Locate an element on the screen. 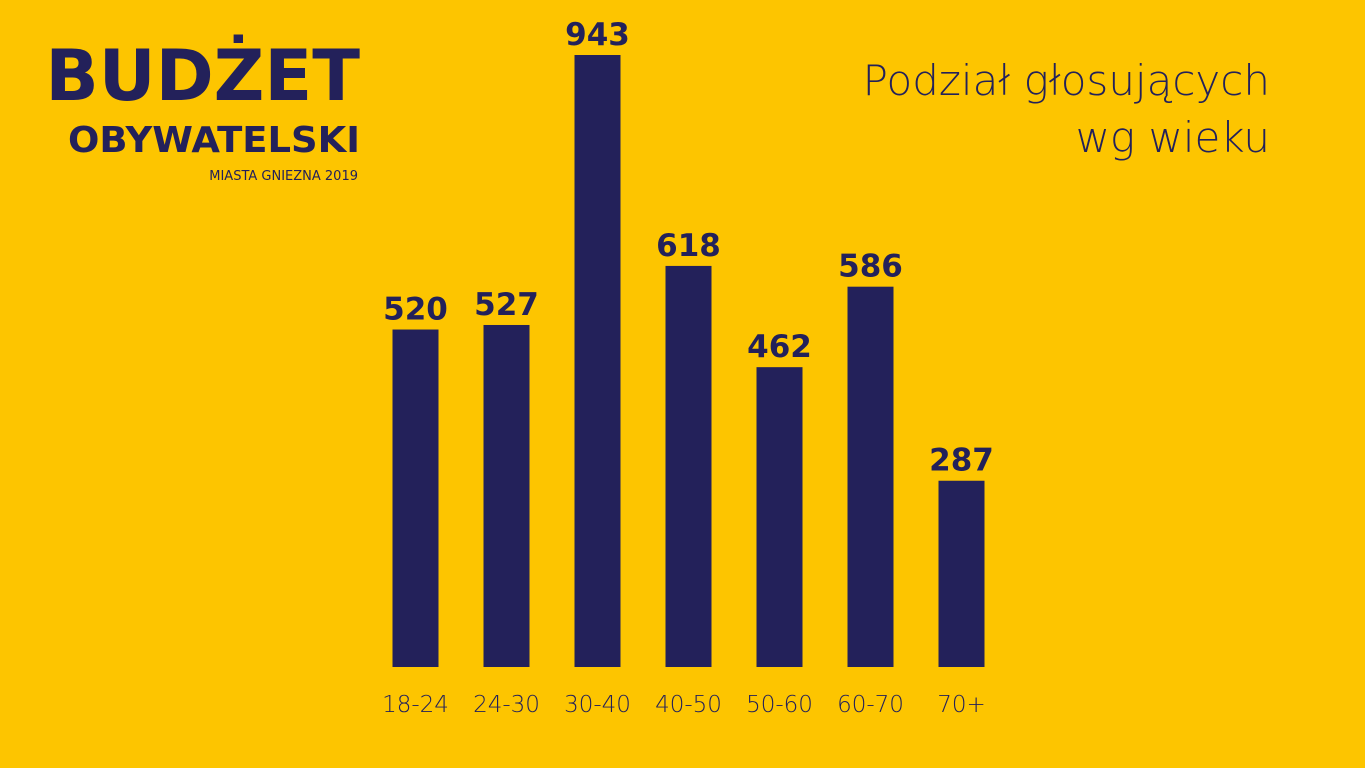  data-label: 618 is located at coordinates (688, 246).